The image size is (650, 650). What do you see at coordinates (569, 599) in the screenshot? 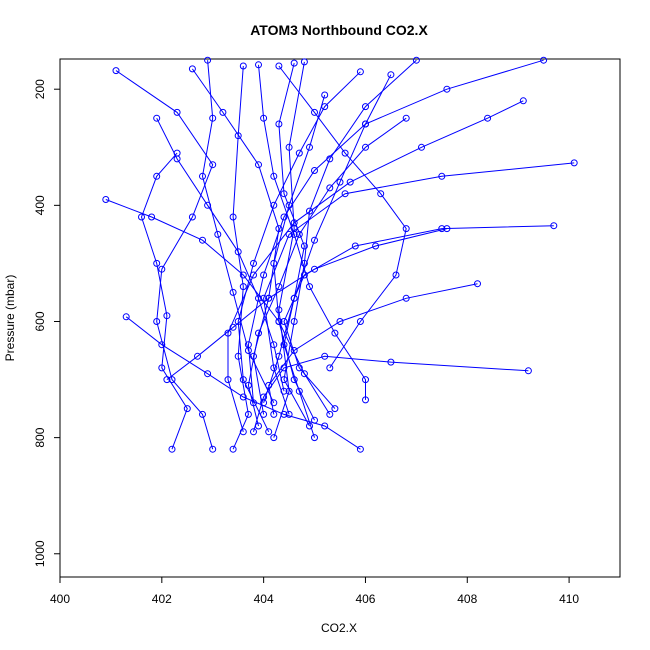
I see `x-tick-label: 410` at bounding box center [569, 599].